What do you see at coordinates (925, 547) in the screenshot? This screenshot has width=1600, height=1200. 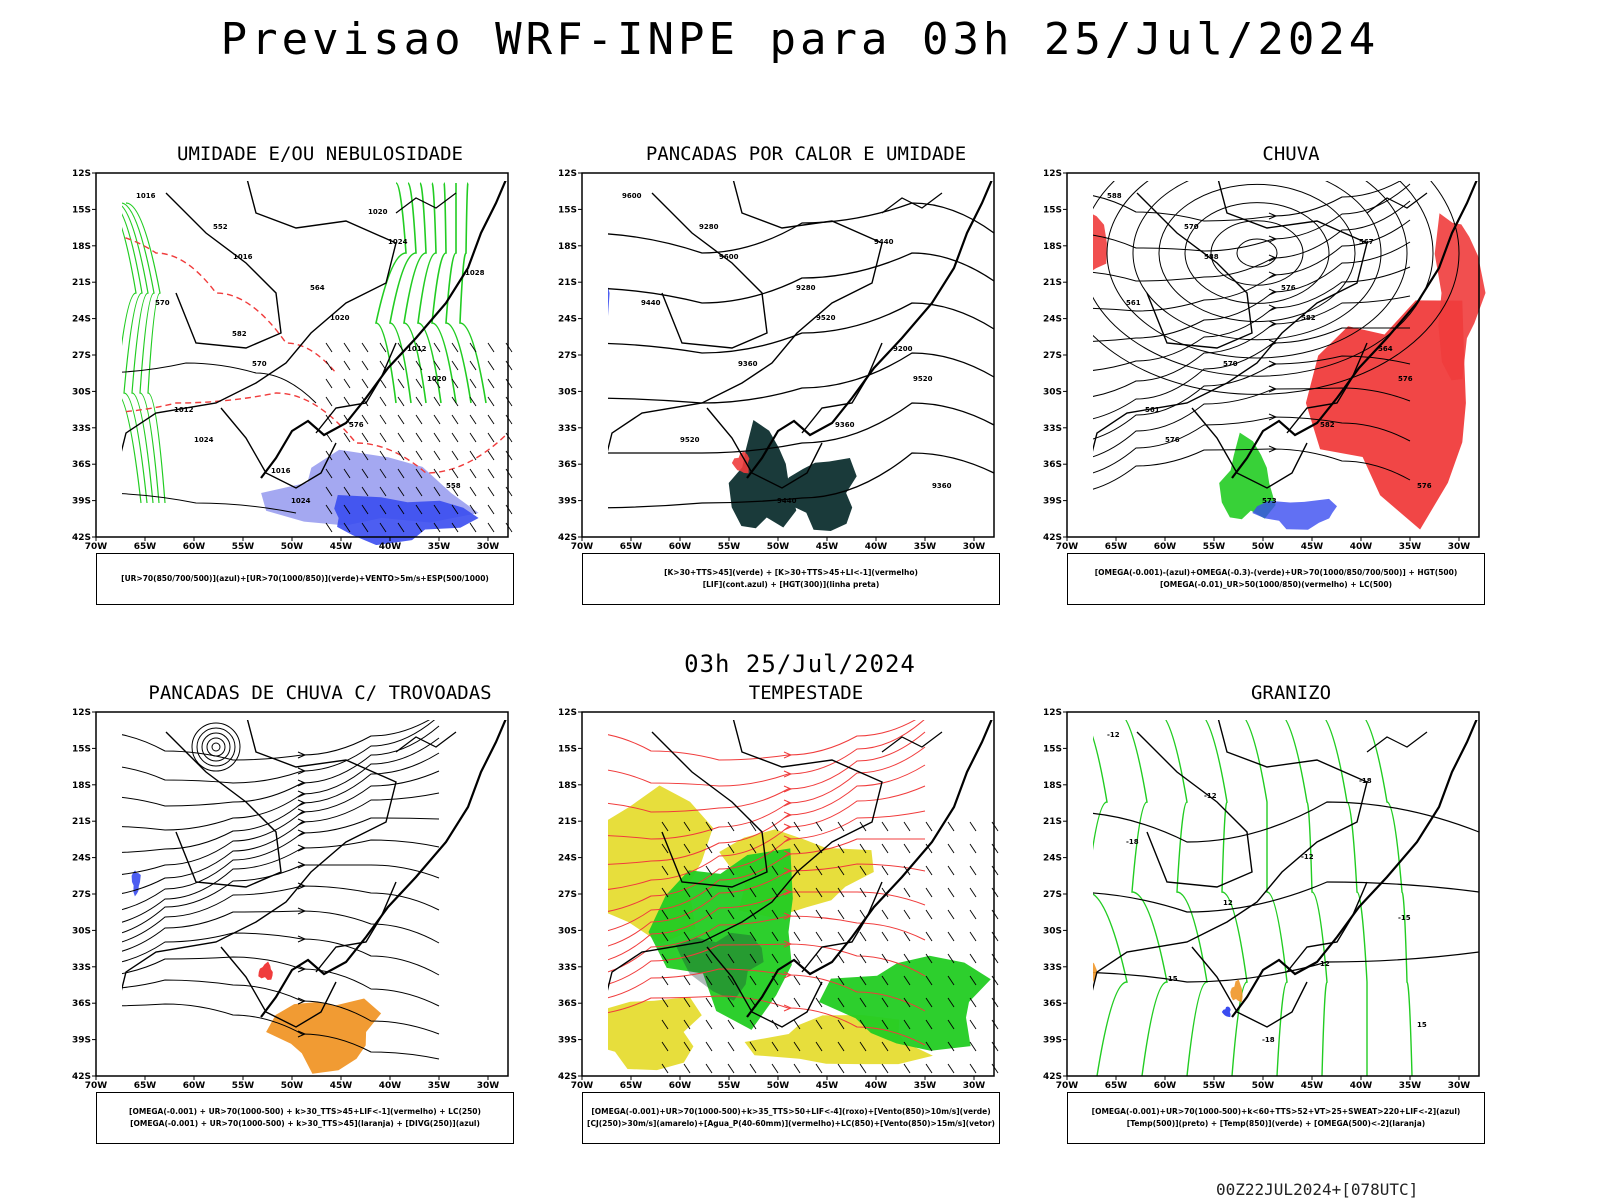 I see `lon-tick-label: 35W` at bounding box center [925, 547].